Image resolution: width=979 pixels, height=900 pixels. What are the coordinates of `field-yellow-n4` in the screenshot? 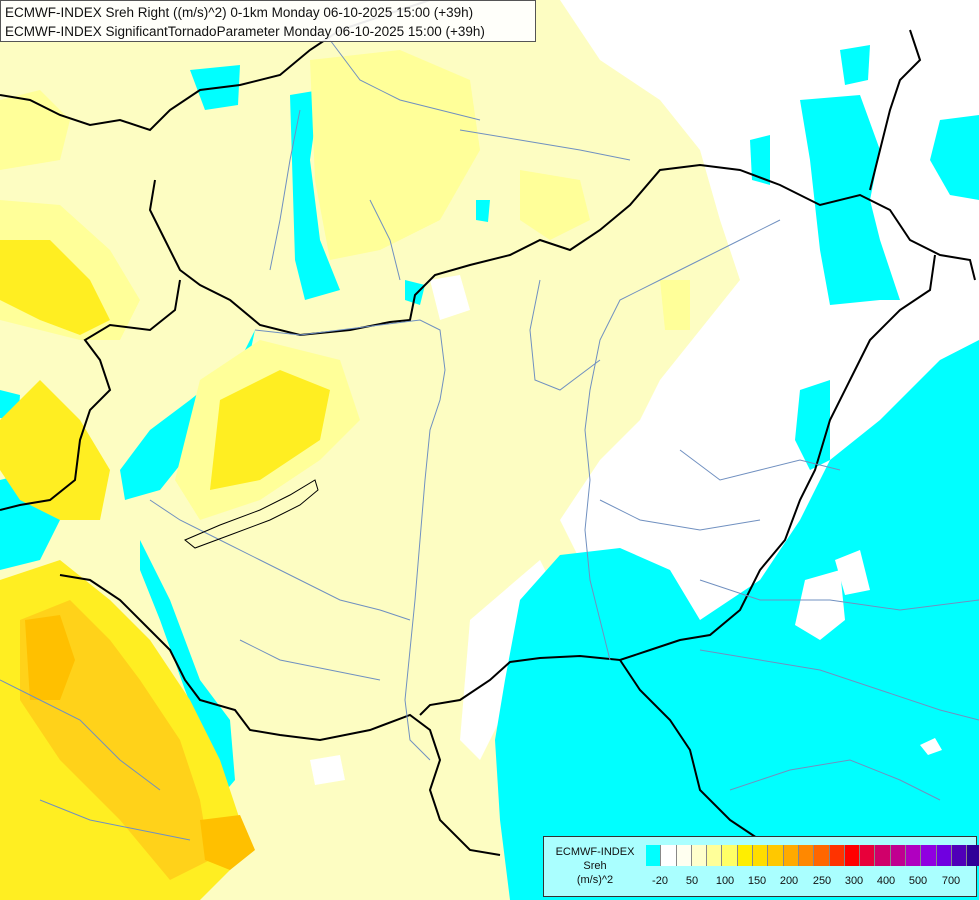 It's located at (35, 130).